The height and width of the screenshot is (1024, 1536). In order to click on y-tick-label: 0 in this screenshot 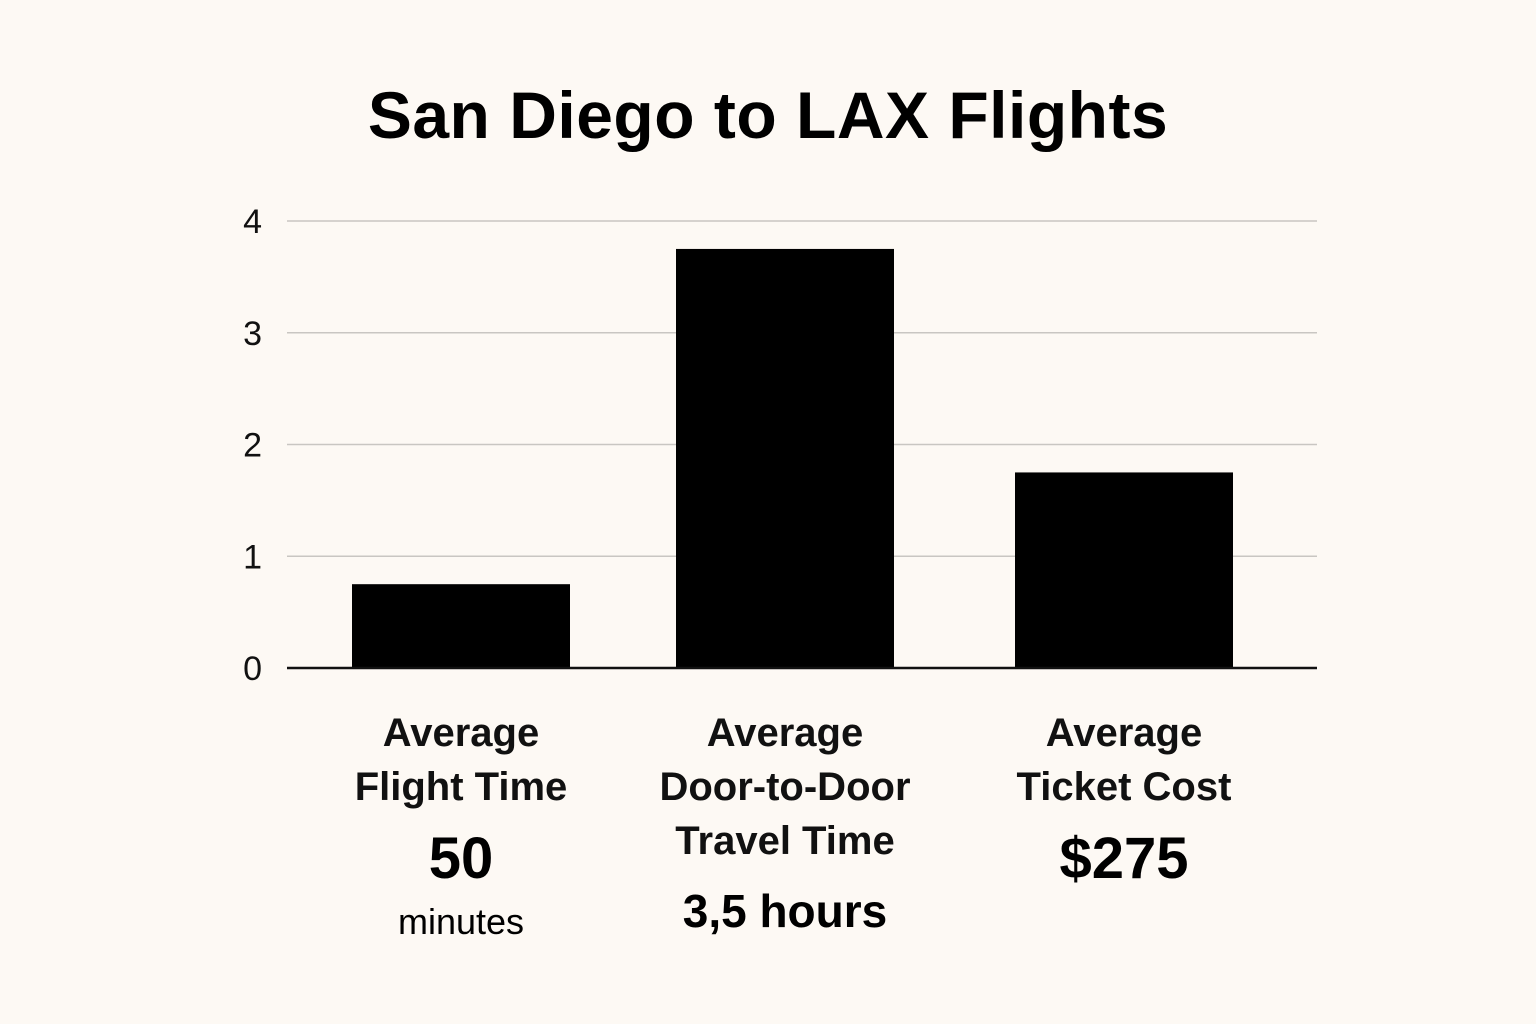, I will do `click(252, 669)`.